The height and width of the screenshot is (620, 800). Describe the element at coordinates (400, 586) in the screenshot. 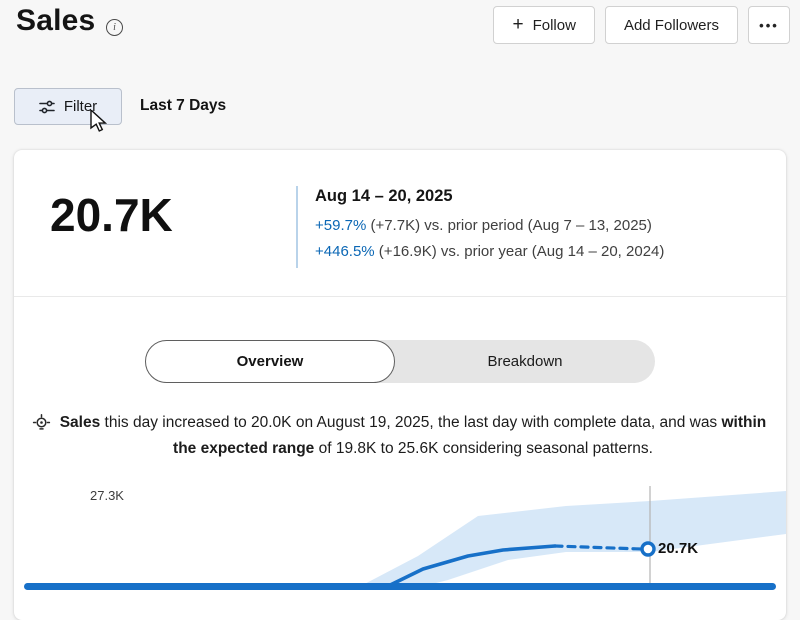

I see `chart-baseline-bar` at that location.